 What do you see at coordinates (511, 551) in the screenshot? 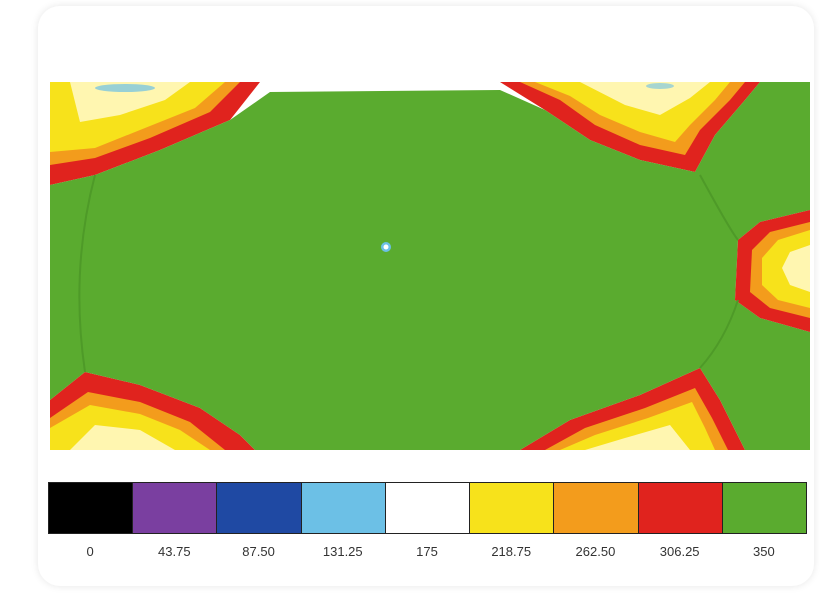
I see `colorbar-tick-label: 218.75` at bounding box center [511, 551].